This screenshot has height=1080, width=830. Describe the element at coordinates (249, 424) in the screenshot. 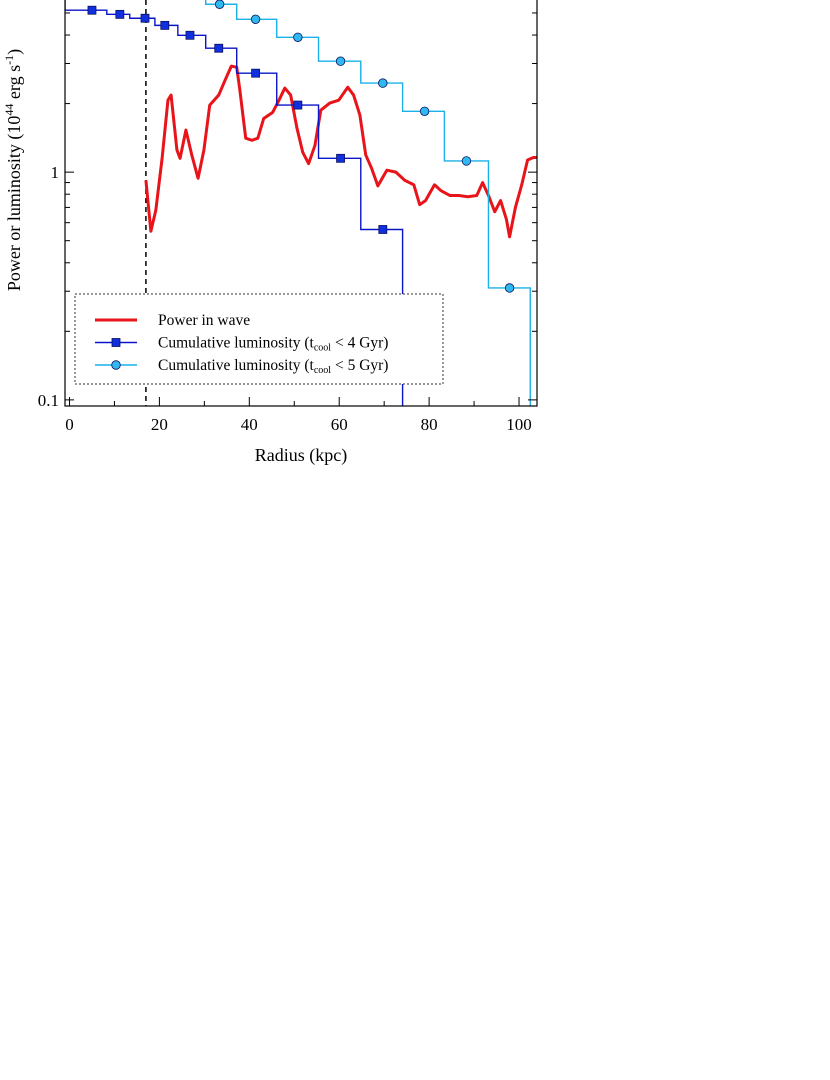

I see `x-tick-label: 40` at that location.